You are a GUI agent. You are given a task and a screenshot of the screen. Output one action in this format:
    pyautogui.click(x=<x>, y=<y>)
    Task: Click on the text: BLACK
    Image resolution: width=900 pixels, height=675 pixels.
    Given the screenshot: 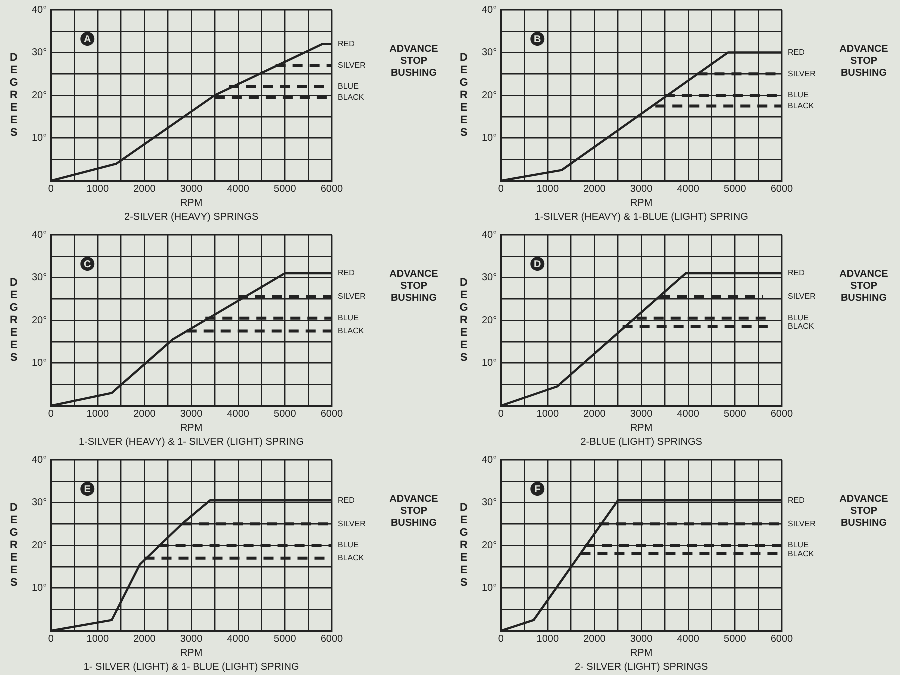 What is the action you would take?
    pyautogui.click(x=801, y=327)
    